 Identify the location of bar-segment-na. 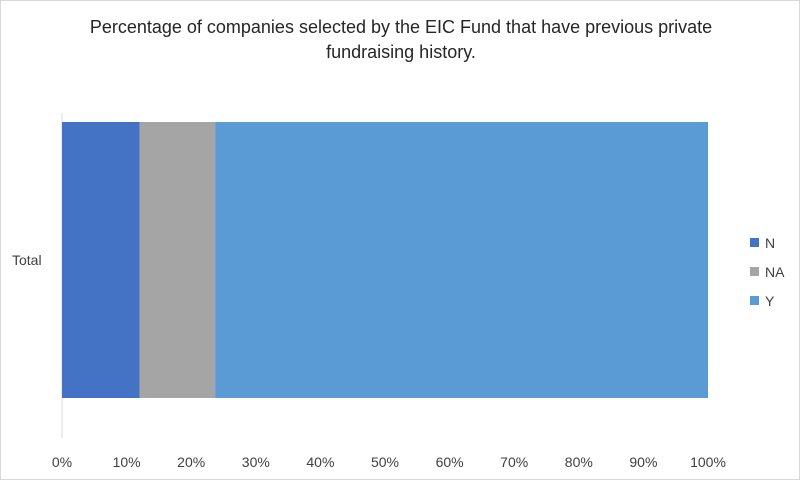
(177, 260).